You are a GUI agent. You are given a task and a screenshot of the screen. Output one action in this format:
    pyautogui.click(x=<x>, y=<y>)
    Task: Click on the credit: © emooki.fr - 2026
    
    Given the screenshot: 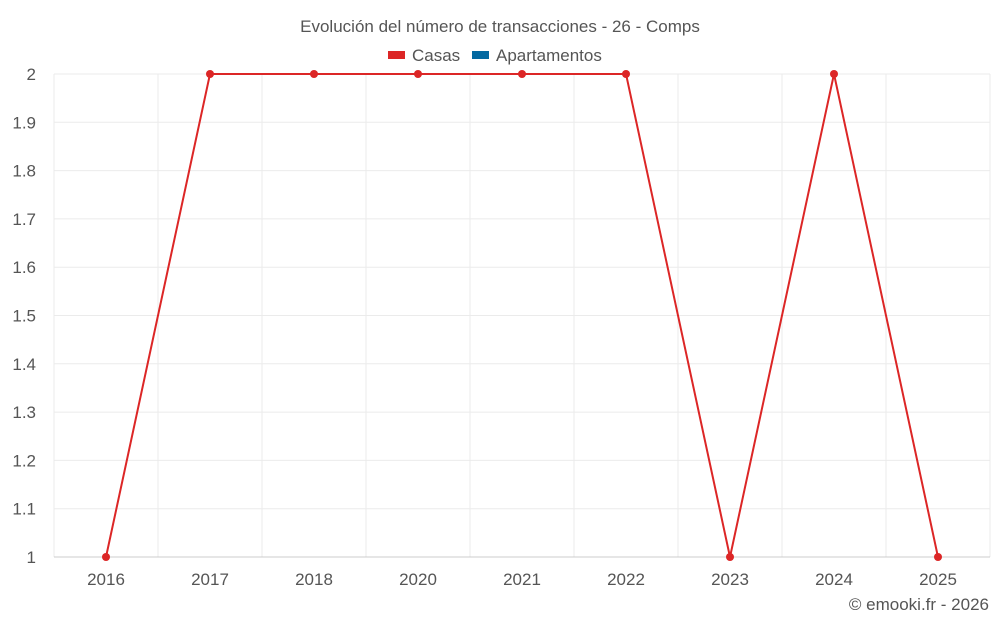 What is the action you would take?
    pyautogui.click(x=919, y=604)
    